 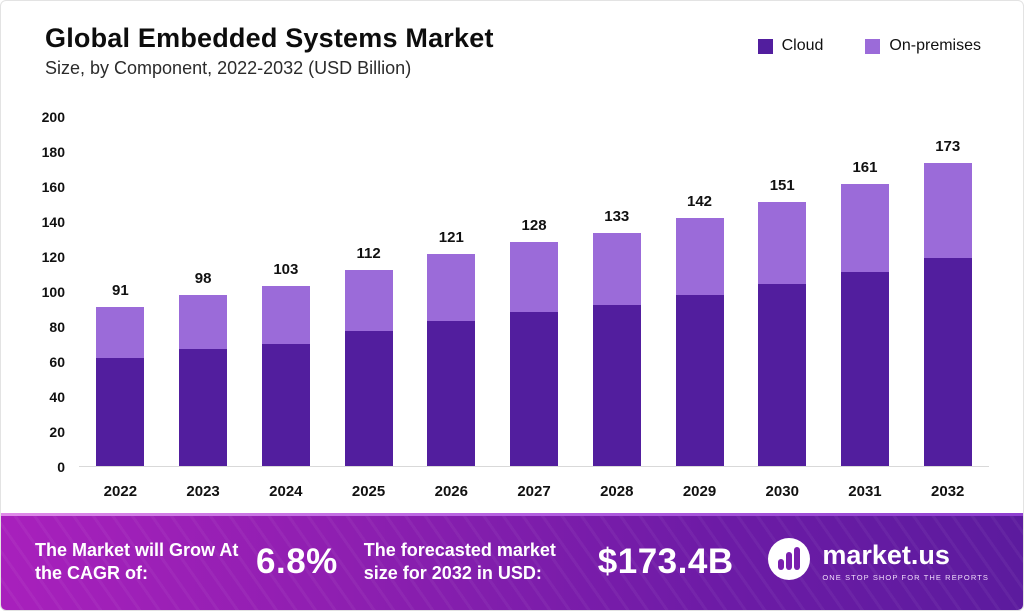 I want to click on y-axis: 0 20 40 60 80 100 120 140 160 180 200, so click(x=44, y=292).